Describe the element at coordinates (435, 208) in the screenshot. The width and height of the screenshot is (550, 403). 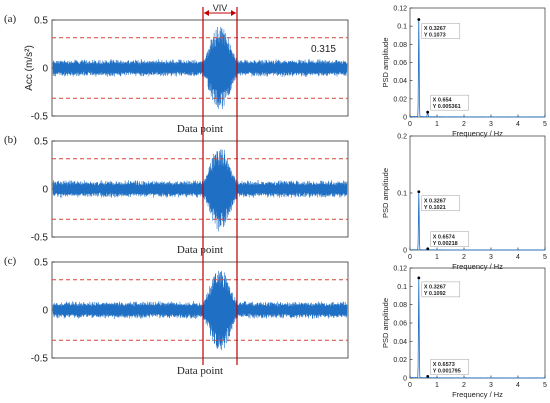
I see `datatip-y: Y 0.1021` at that location.